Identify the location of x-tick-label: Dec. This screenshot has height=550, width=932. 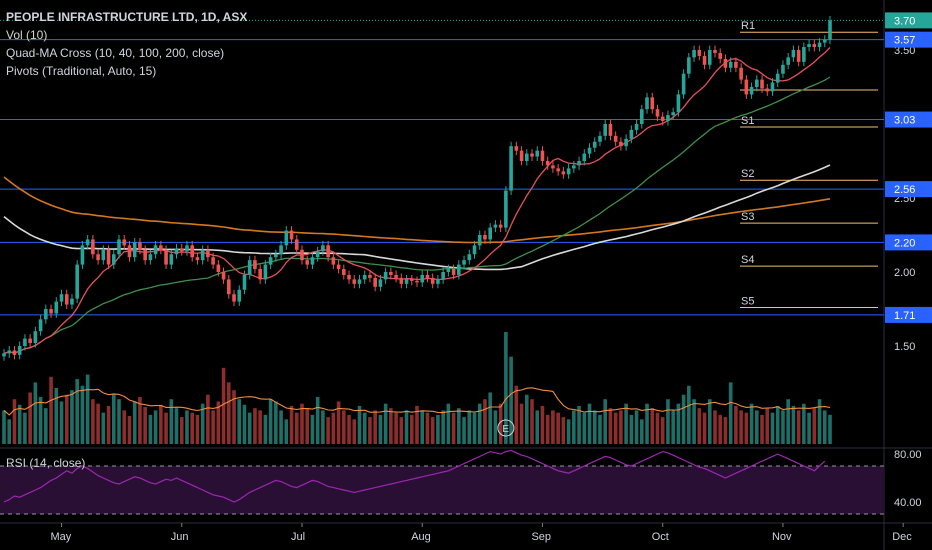
(902, 537).